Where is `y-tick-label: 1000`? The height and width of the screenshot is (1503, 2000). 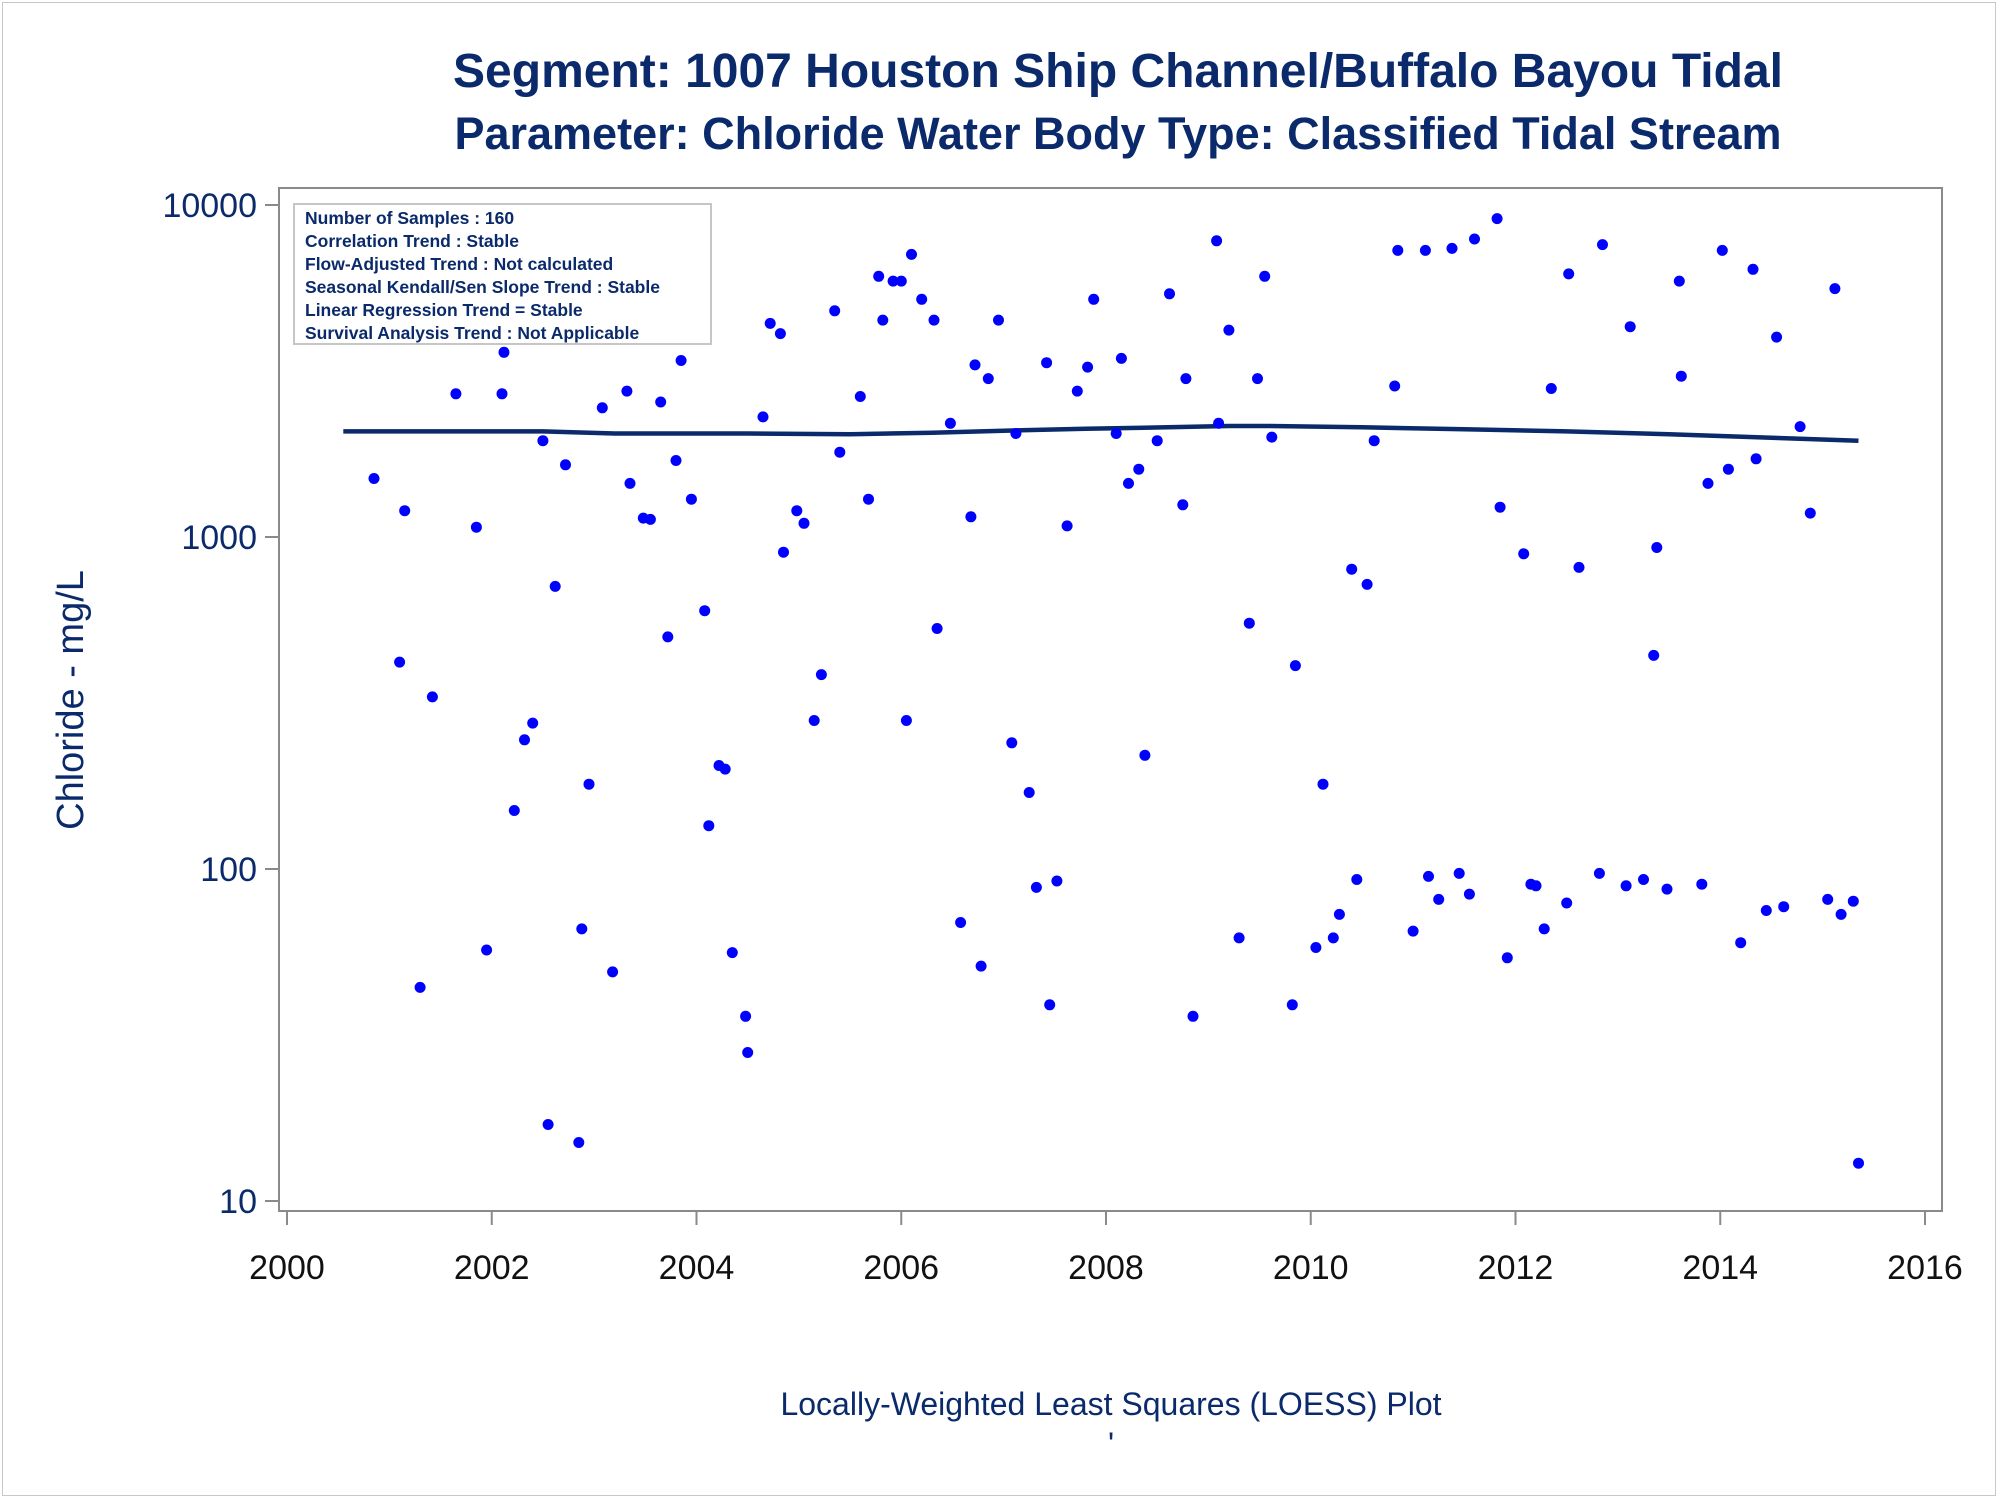 y-tick-label: 1000 is located at coordinates (219, 538).